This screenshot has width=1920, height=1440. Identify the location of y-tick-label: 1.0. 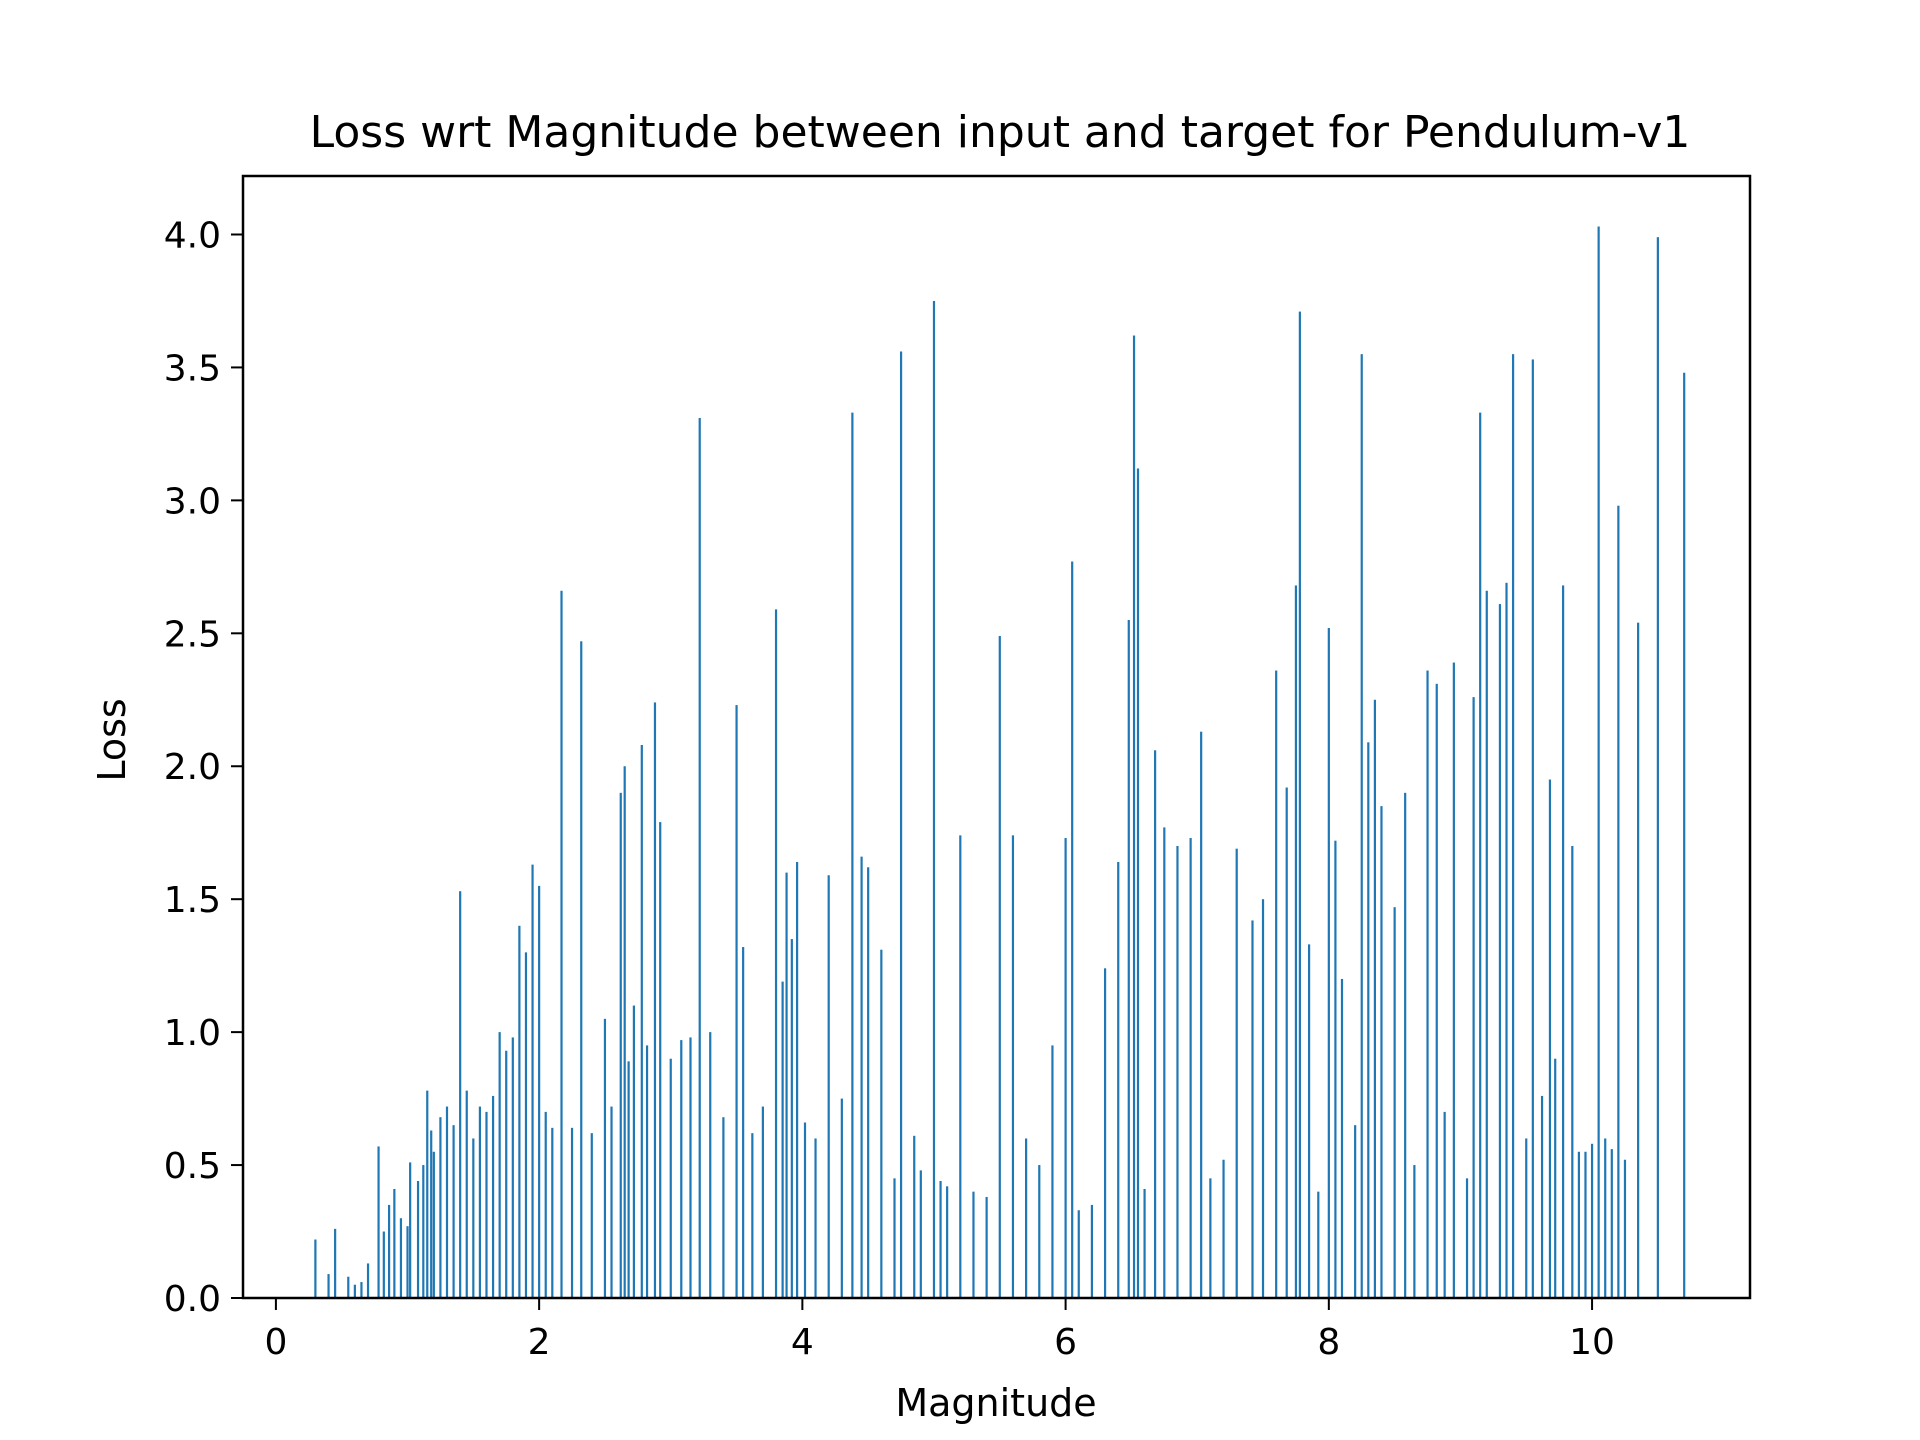
(192, 1033).